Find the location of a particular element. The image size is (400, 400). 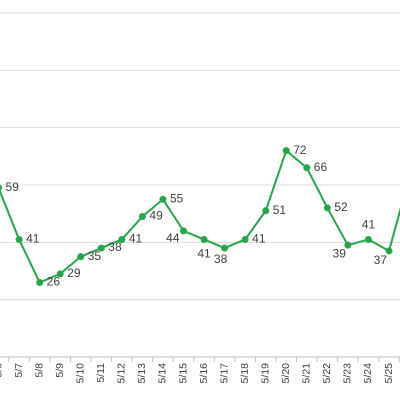

x-tick-label: 5/6 is located at coordinates (2, 370).